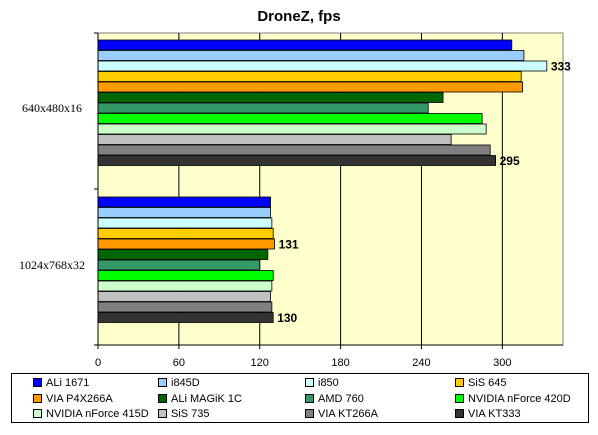 This screenshot has width=598, height=435. Describe the element at coordinates (289, 244) in the screenshot. I see `data-label: 131` at that location.